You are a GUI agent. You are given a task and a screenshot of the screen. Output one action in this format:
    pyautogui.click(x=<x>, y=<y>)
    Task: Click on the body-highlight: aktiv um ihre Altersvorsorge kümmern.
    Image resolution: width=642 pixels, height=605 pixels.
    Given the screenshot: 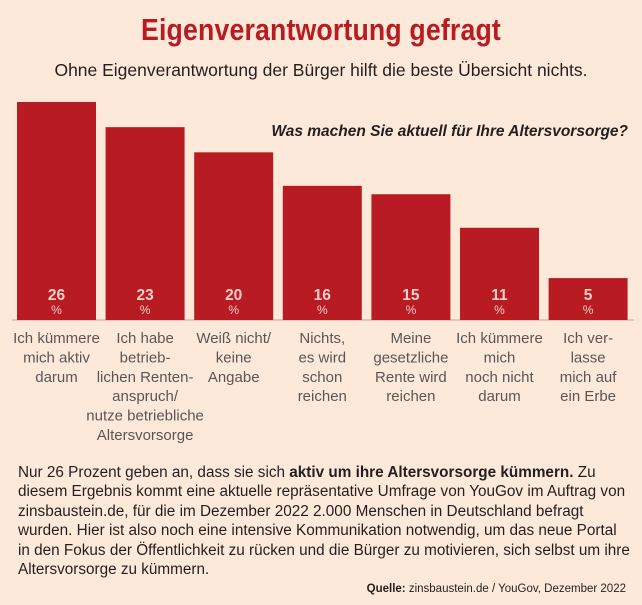 What is the action you would take?
    pyautogui.click(x=431, y=472)
    